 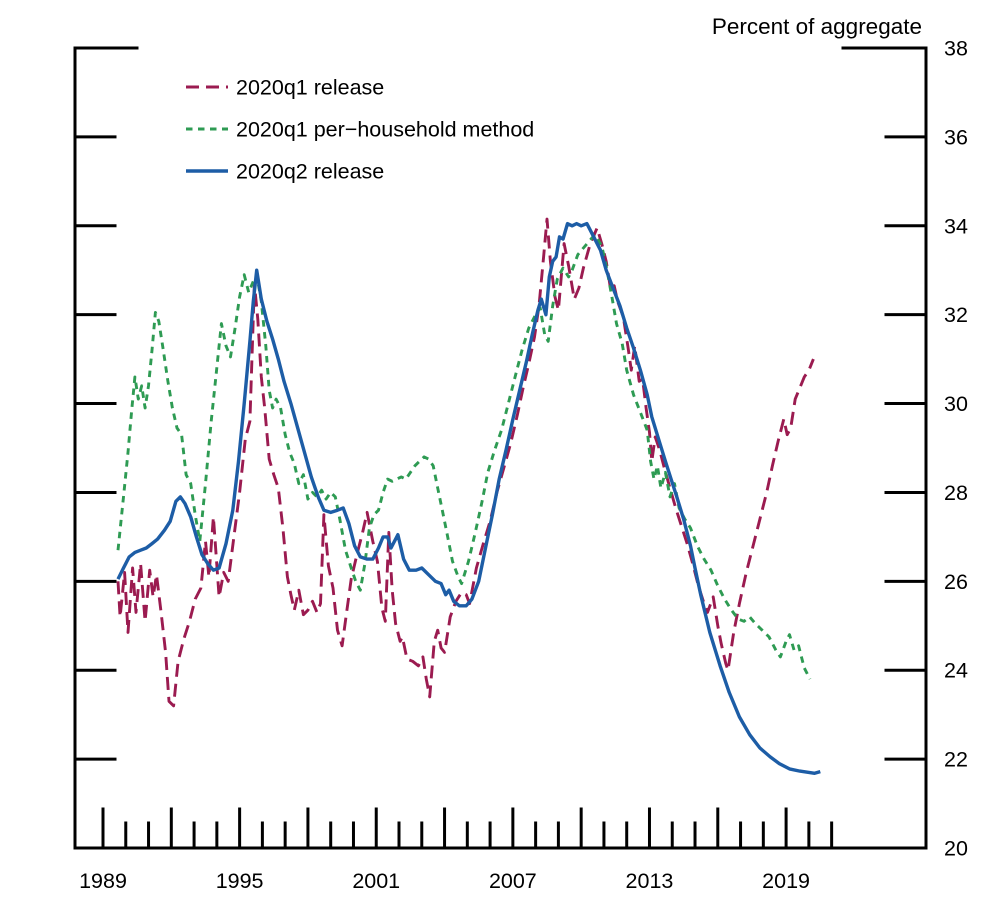 What do you see at coordinates (385, 130) in the screenshot?
I see `legend-label: 2020q1 per−household method` at bounding box center [385, 130].